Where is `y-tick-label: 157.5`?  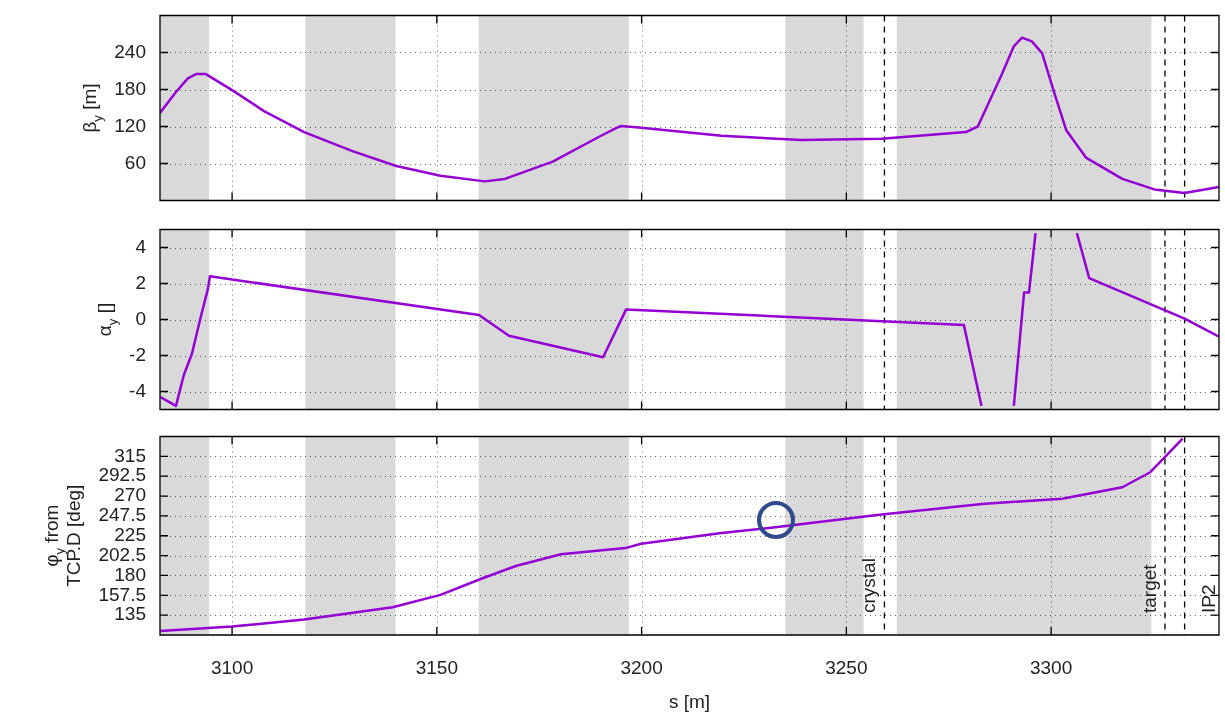 y-tick-label: 157.5 is located at coordinates (122, 594).